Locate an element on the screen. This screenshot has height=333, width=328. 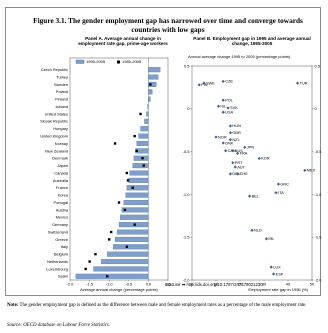
y-tick-label: 0 is located at coordinates (188, 108).